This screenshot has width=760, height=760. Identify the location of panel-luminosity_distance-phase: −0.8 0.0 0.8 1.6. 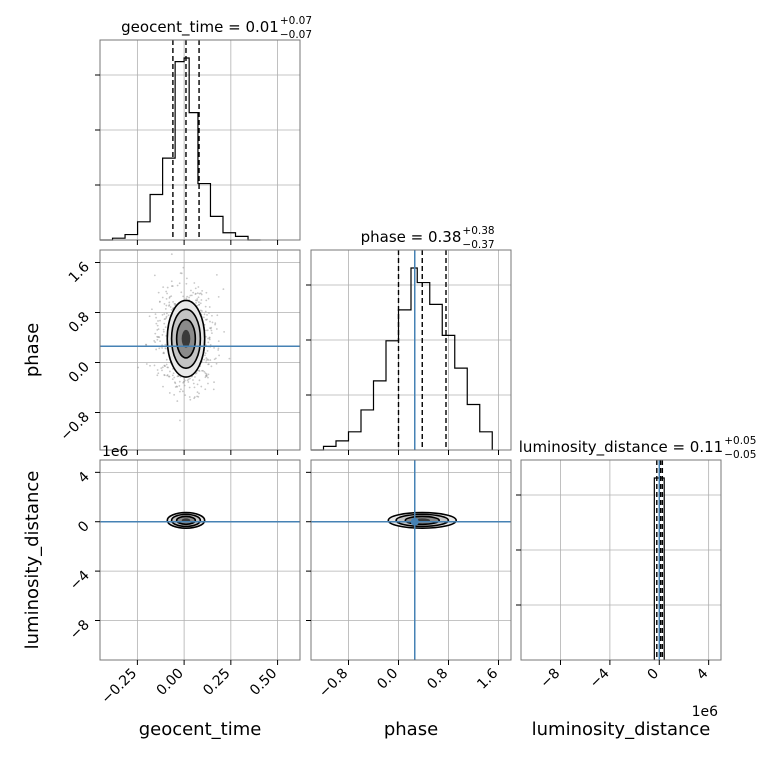
(409, 580).